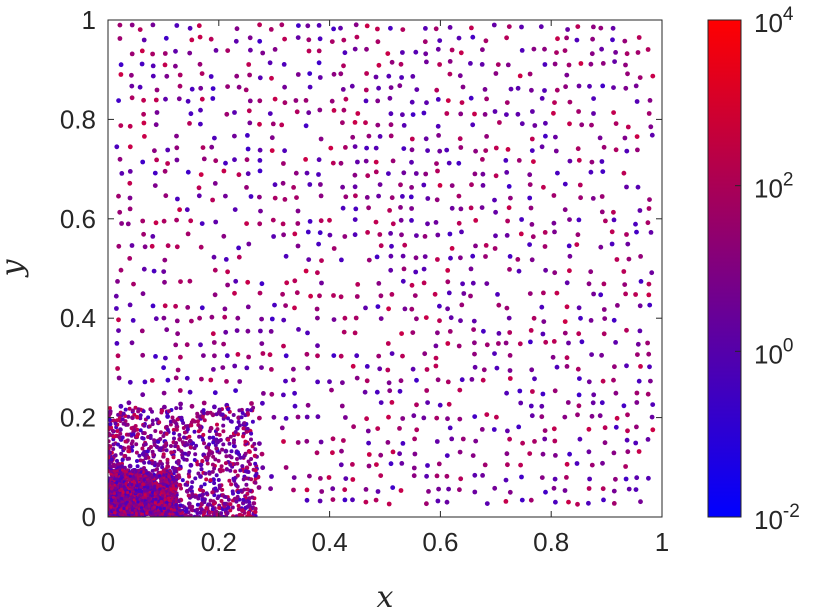 The height and width of the screenshot is (612, 822). I want to click on colorbar-tick-label: 10², so click(774, 187).